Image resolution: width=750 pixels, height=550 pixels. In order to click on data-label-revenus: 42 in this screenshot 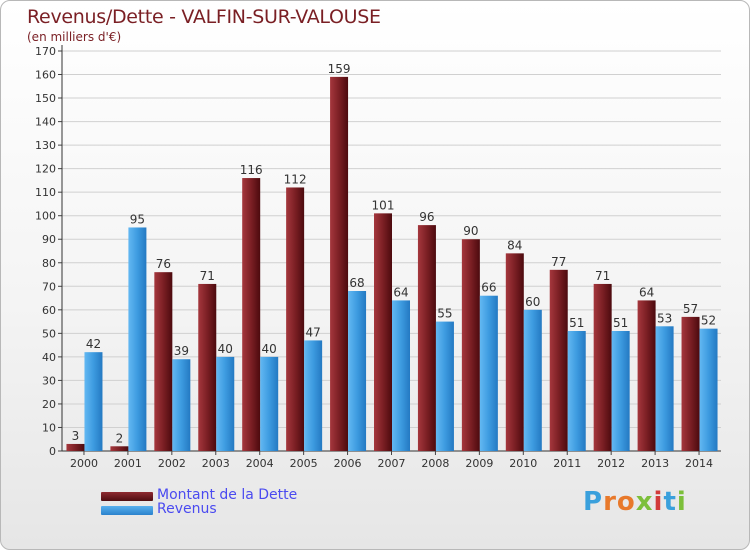, I will do `click(93, 344)`.